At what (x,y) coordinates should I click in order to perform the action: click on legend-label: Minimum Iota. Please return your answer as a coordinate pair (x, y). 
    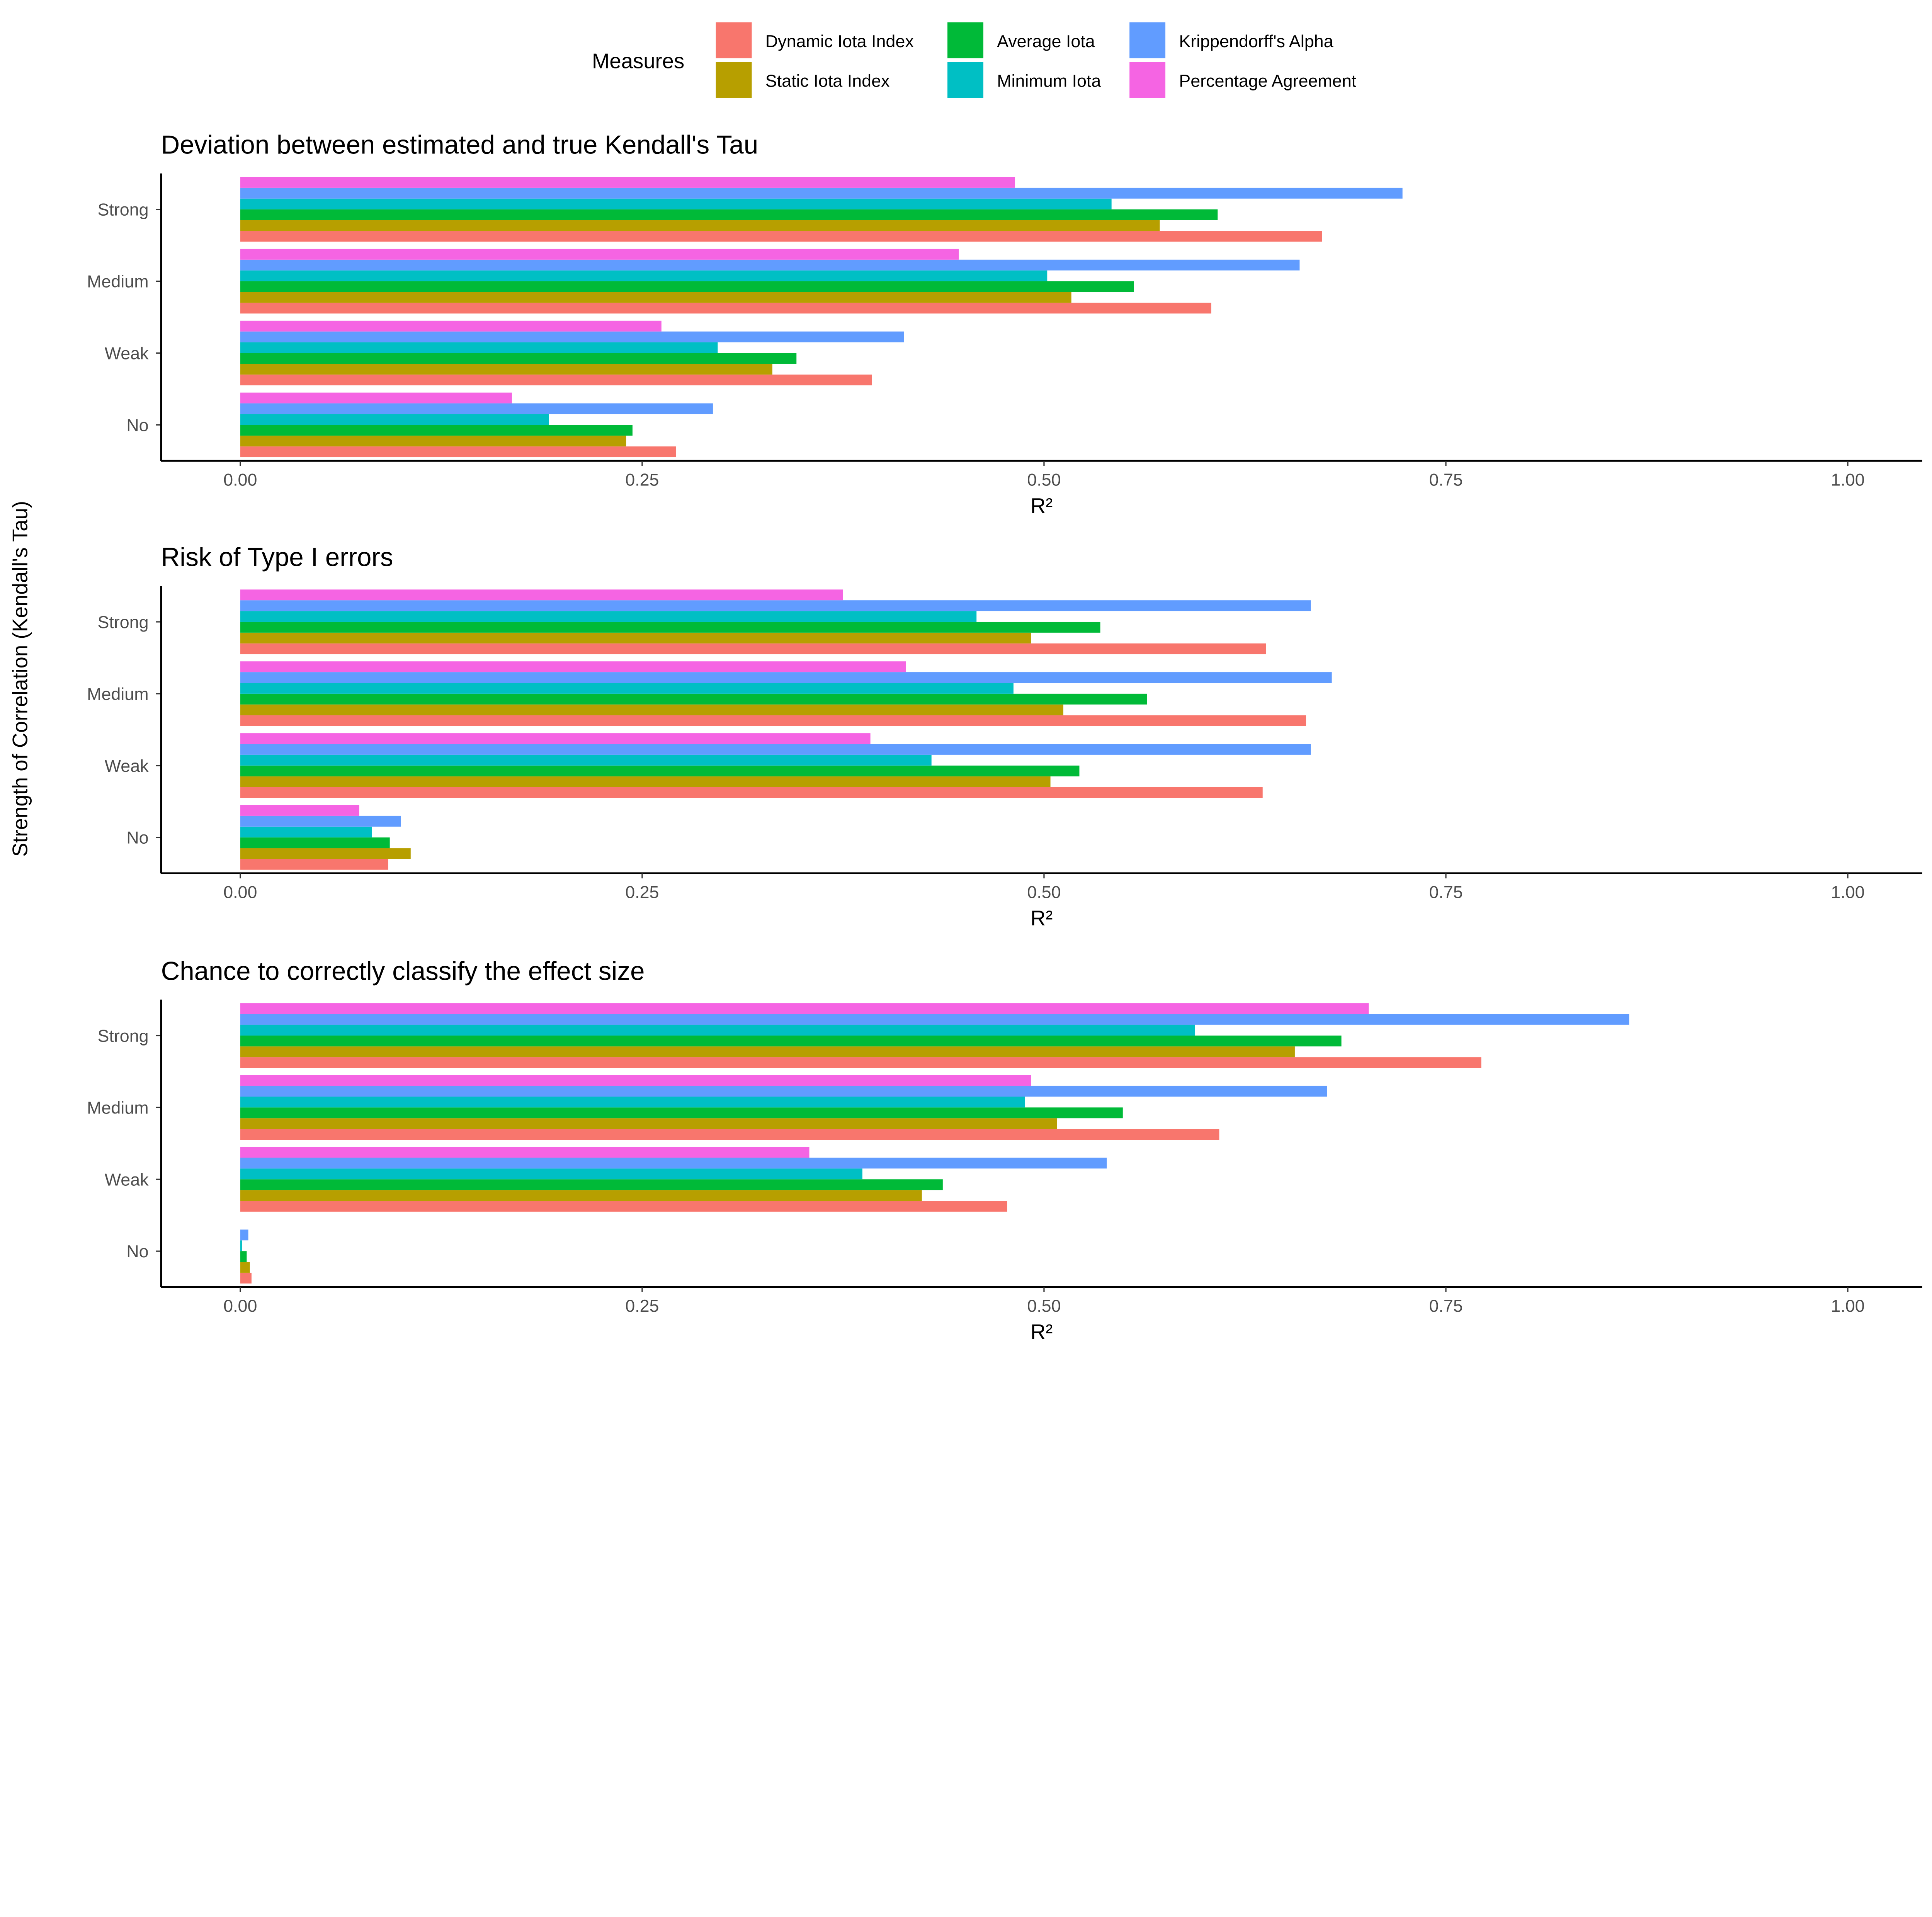
    Looking at the image, I should click on (1049, 80).